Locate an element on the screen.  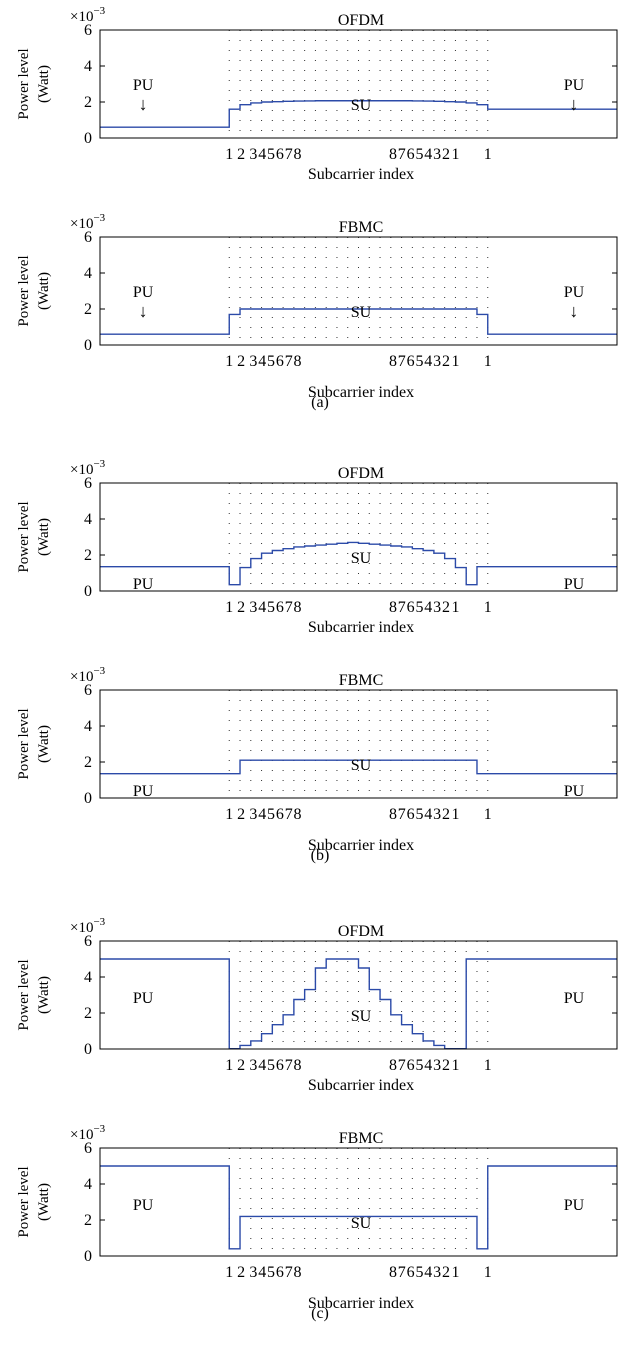
pu-arrow-right: ↓ is located at coordinates (573, 311).